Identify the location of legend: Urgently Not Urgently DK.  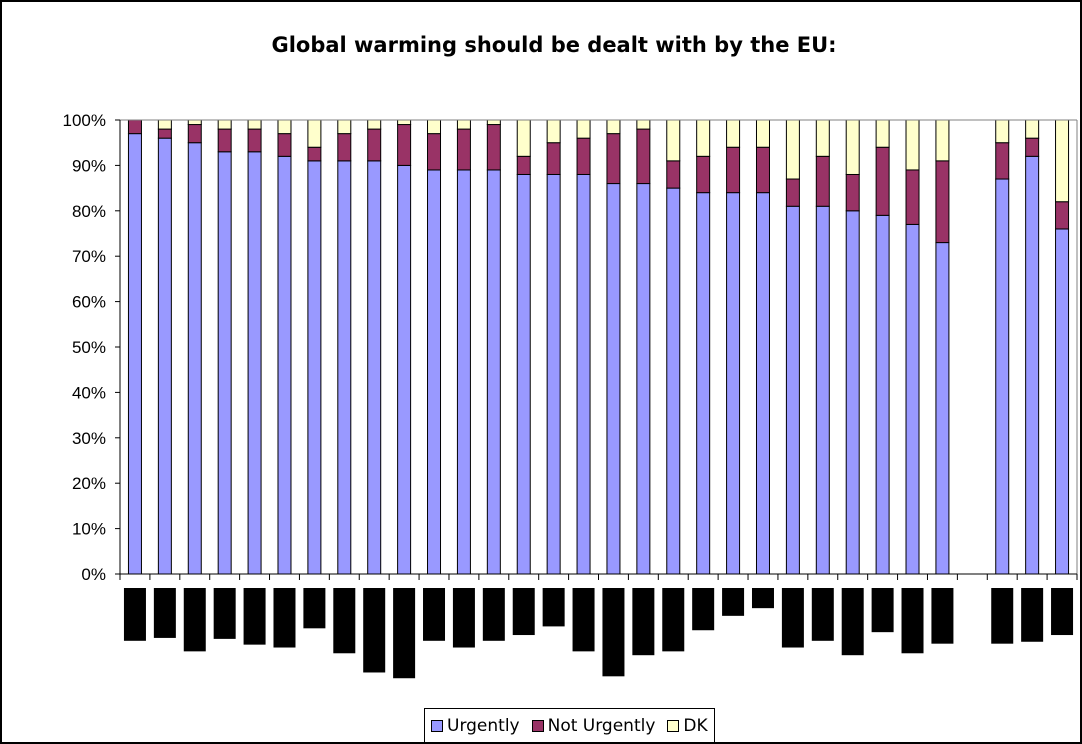
(569, 725).